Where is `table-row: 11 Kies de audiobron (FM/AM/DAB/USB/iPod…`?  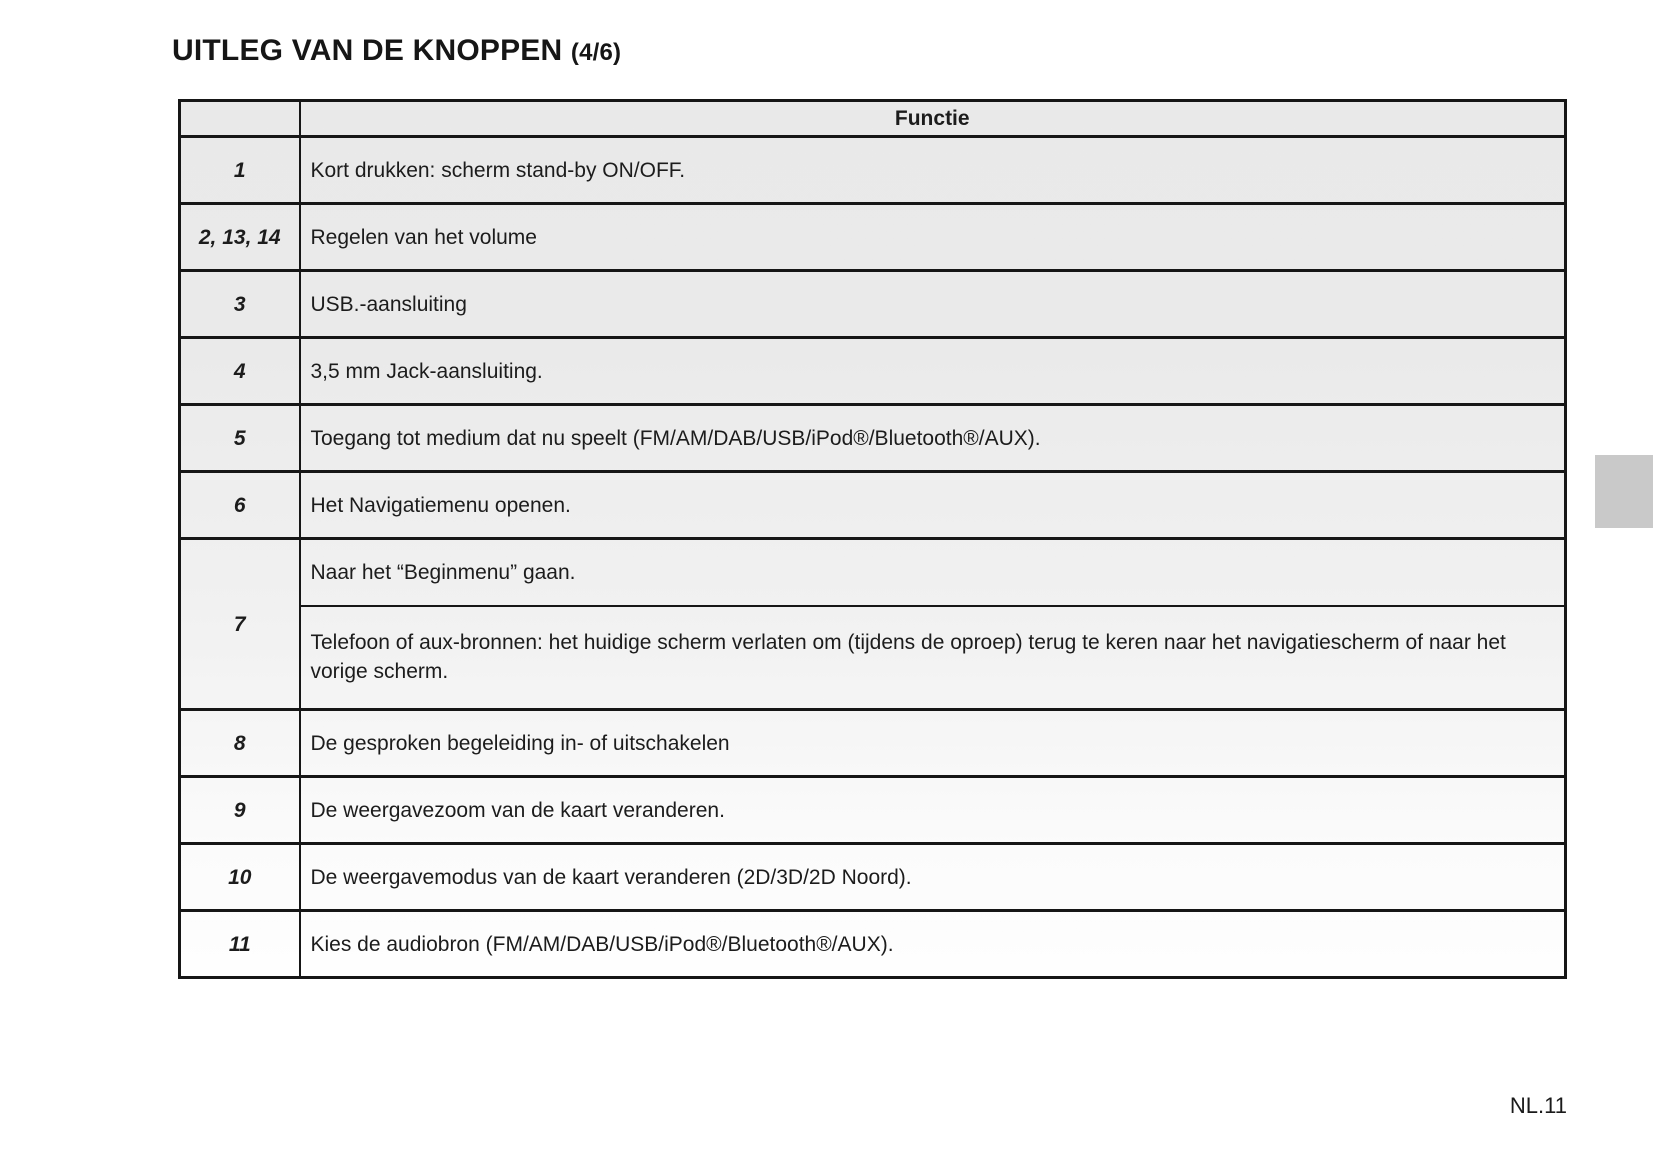 table-row: 11 Kies de audiobron (FM/AM/DAB/USB/iPod… is located at coordinates (872, 944).